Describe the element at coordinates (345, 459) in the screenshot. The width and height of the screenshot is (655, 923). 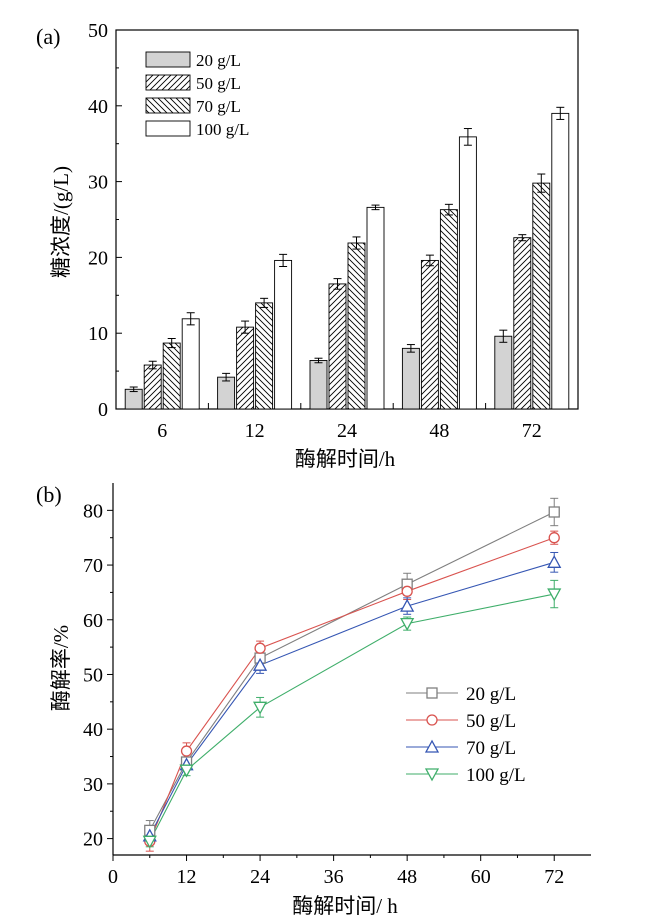
I see `x-axis-label: 酶解时间/h` at that location.